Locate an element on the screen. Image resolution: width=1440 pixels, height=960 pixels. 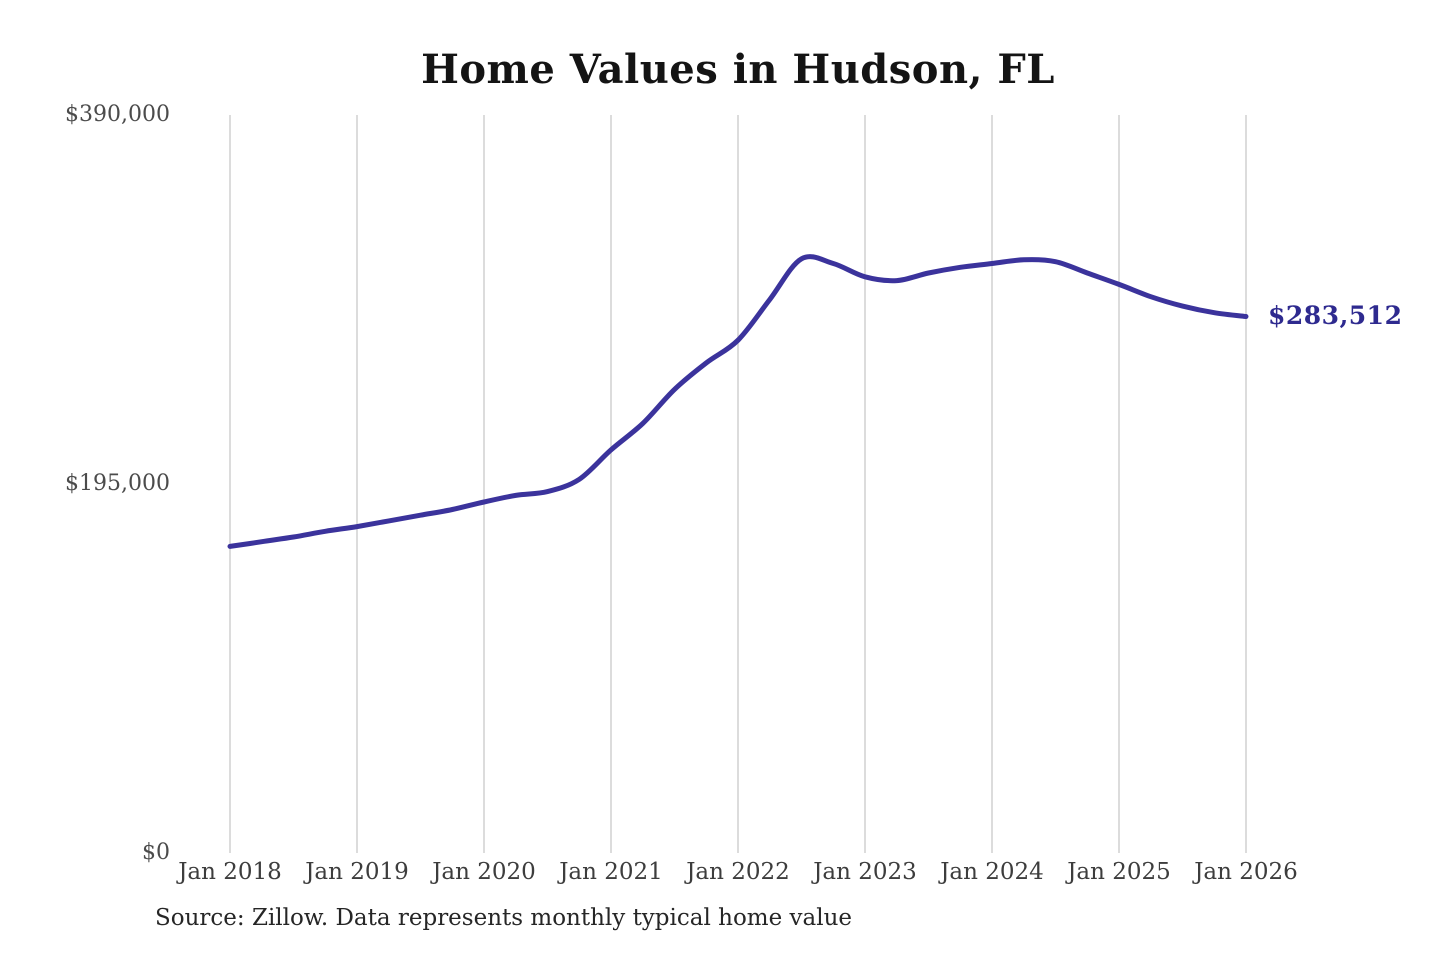
y-axis-tick-label: $390,000 is located at coordinates (117, 114).